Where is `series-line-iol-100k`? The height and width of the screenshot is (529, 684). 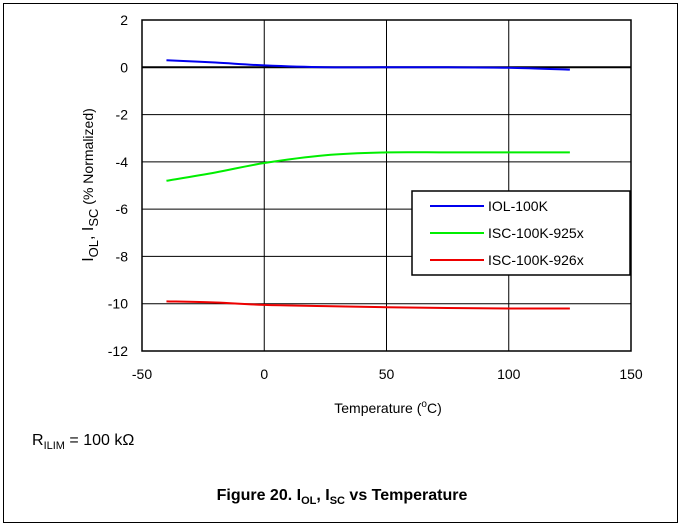
series-line-iol-100k is located at coordinates (368, 65).